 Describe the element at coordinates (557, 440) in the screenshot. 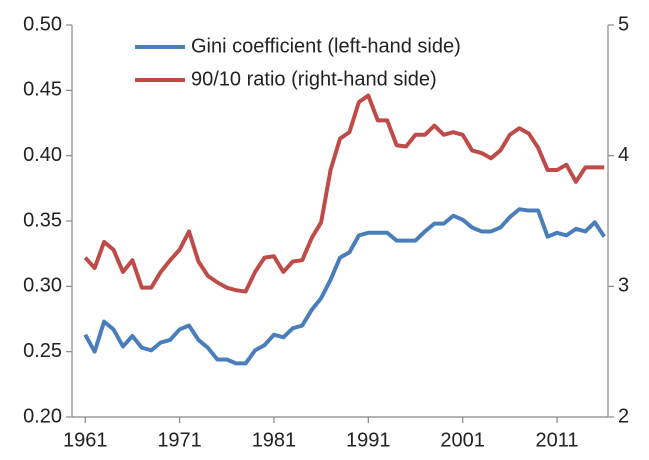

I see `x-tick-label: 2011` at that location.